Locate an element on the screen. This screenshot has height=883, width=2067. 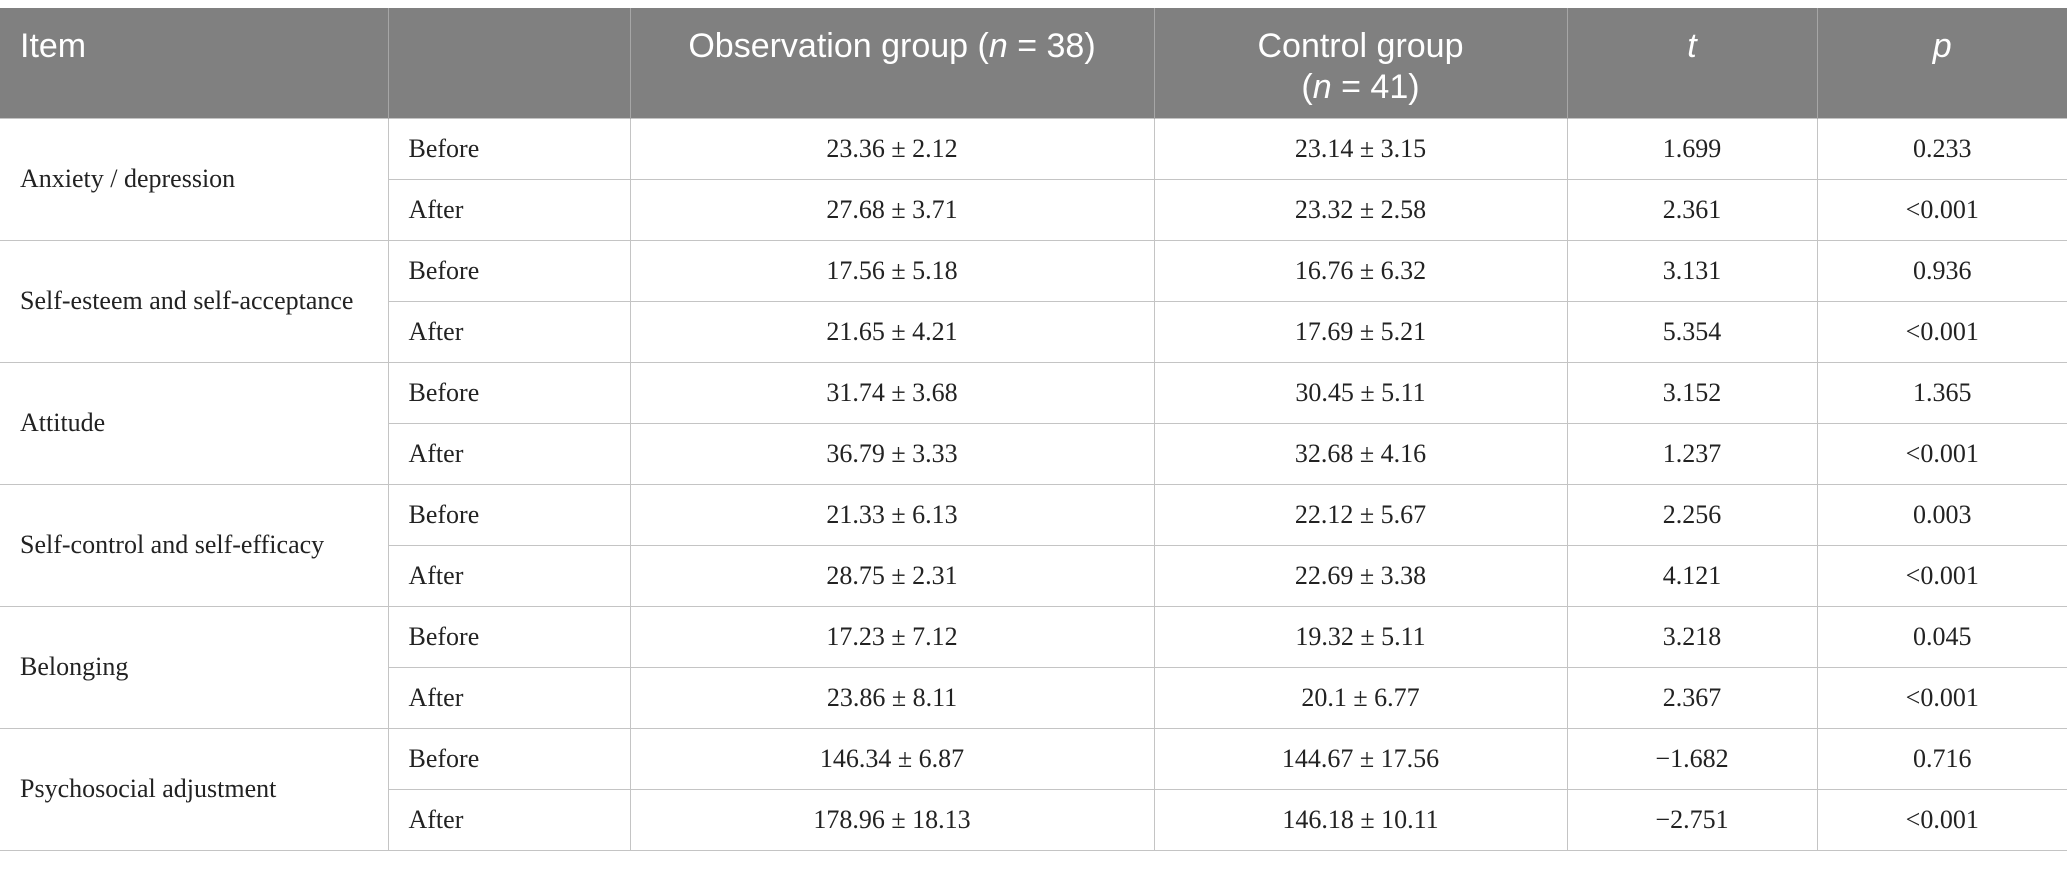
header-observation-text: Observation group ( is located at coordinates (838, 46).